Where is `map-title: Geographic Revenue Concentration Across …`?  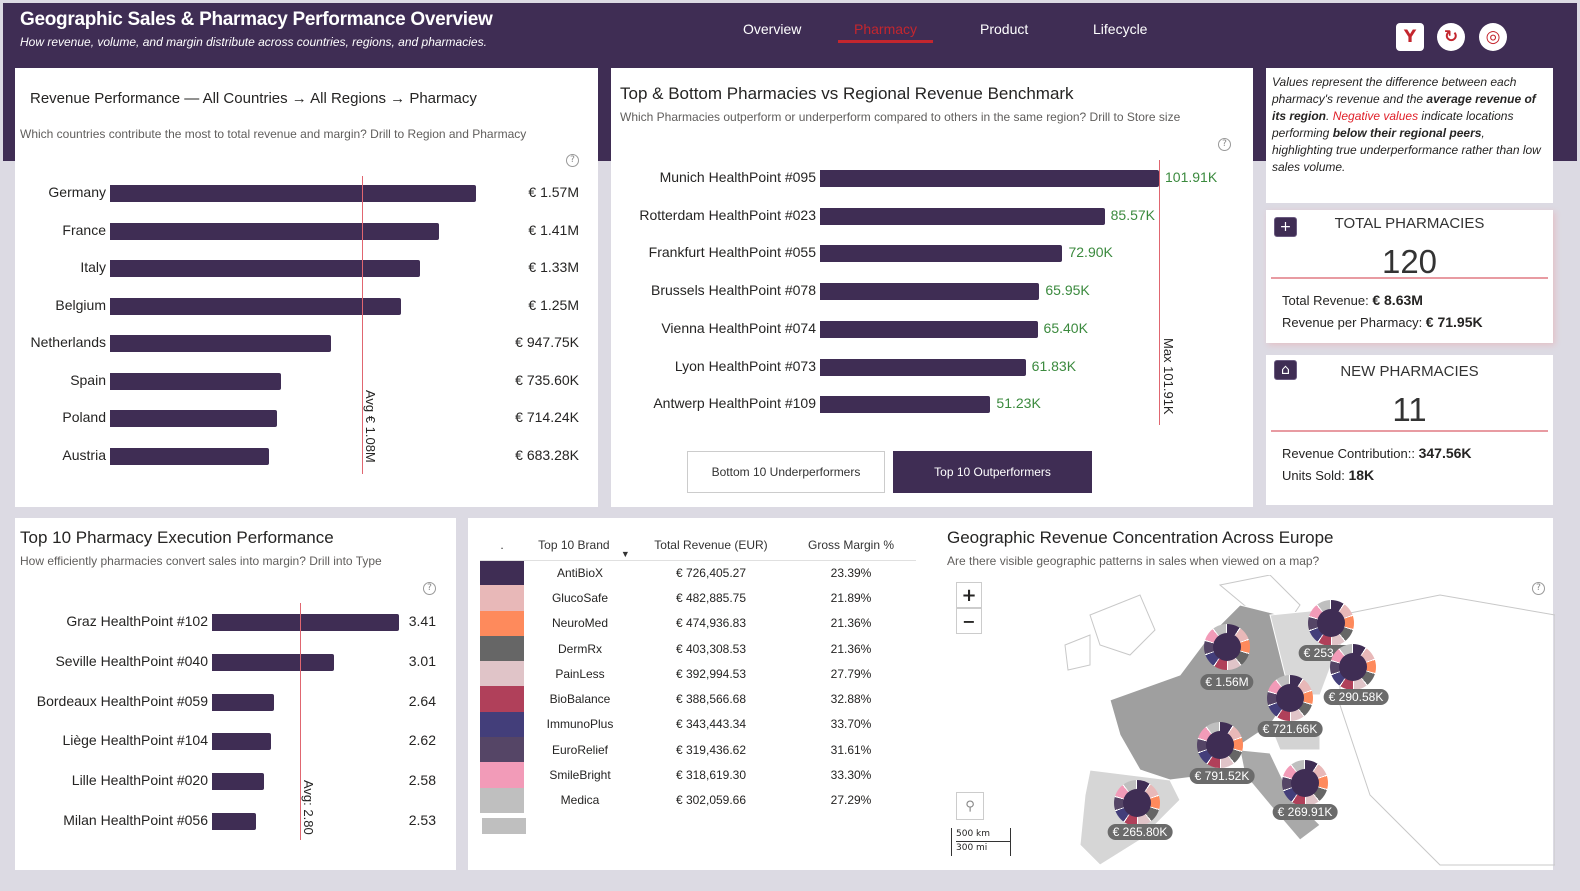 map-title: Geographic Revenue Concentration Across … is located at coordinates (1140, 537).